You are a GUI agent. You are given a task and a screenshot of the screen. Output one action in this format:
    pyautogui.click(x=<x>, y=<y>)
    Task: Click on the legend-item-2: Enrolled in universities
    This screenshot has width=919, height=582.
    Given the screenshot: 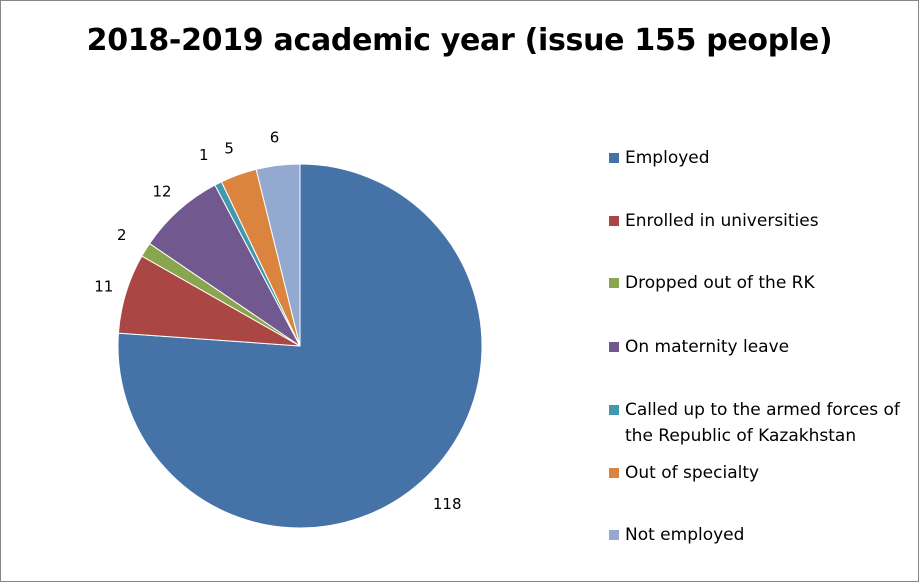 What is the action you would take?
    pyautogui.click(x=759, y=221)
    